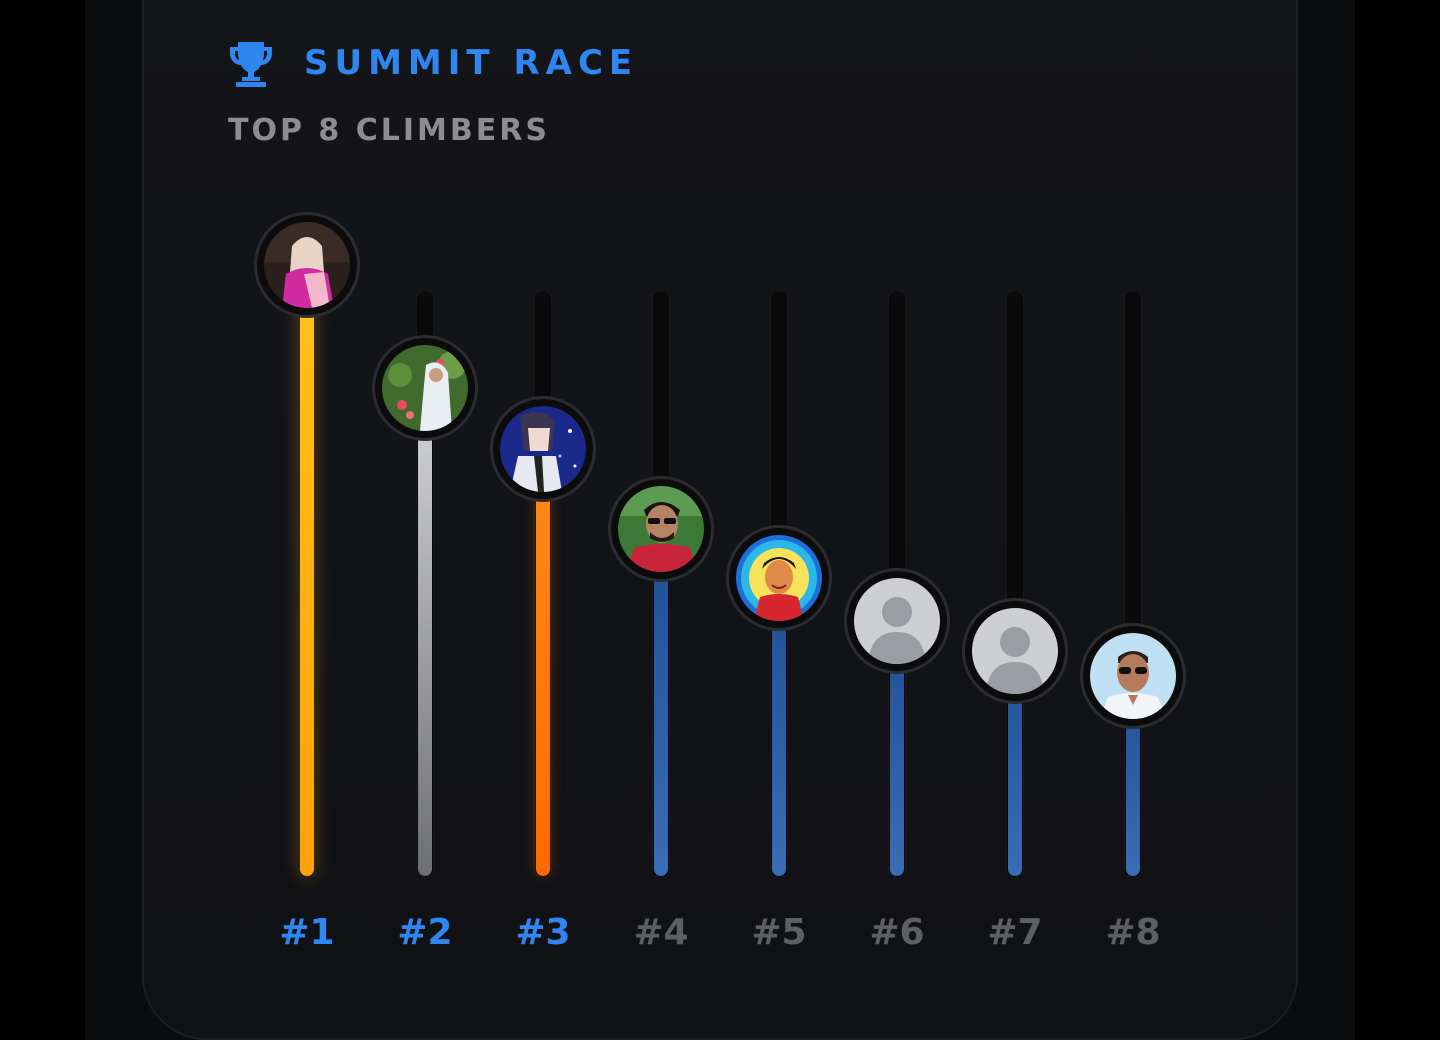 The image size is (1440, 1040). What do you see at coordinates (425, 932) in the screenshot?
I see `rank-label: #2` at bounding box center [425, 932].